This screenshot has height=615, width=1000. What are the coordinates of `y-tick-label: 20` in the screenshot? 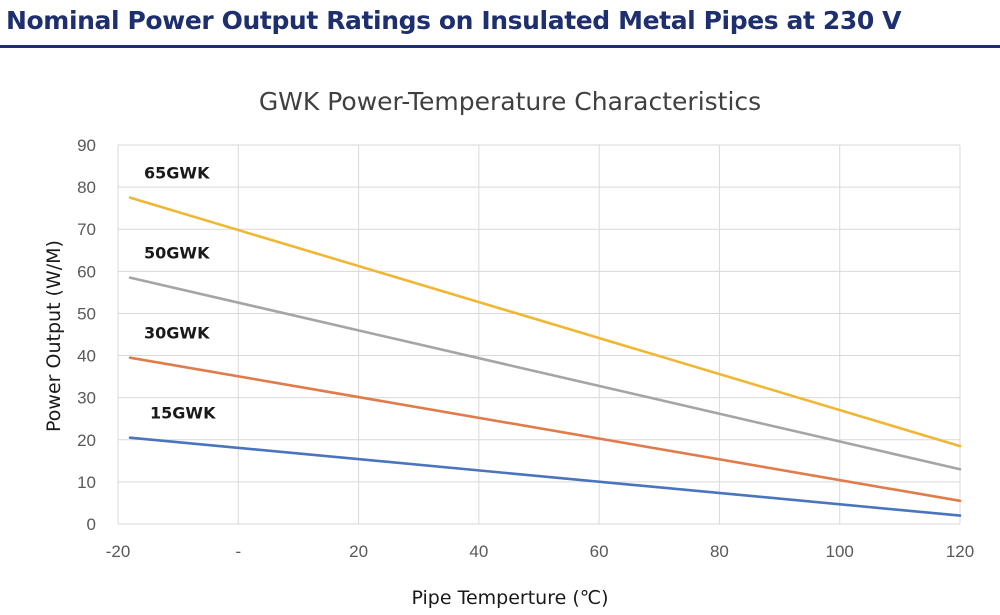 It's located at (86, 440).